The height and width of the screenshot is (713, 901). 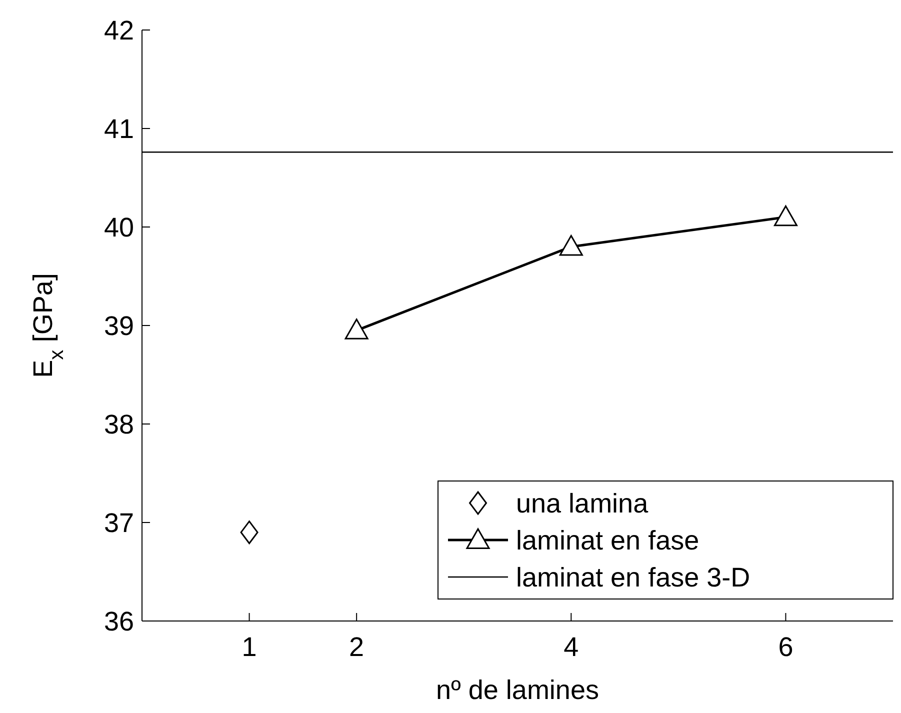 What do you see at coordinates (119, 621) in the screenshot?
I see `y-tick-label: 36` at bounding box center [119, 621].